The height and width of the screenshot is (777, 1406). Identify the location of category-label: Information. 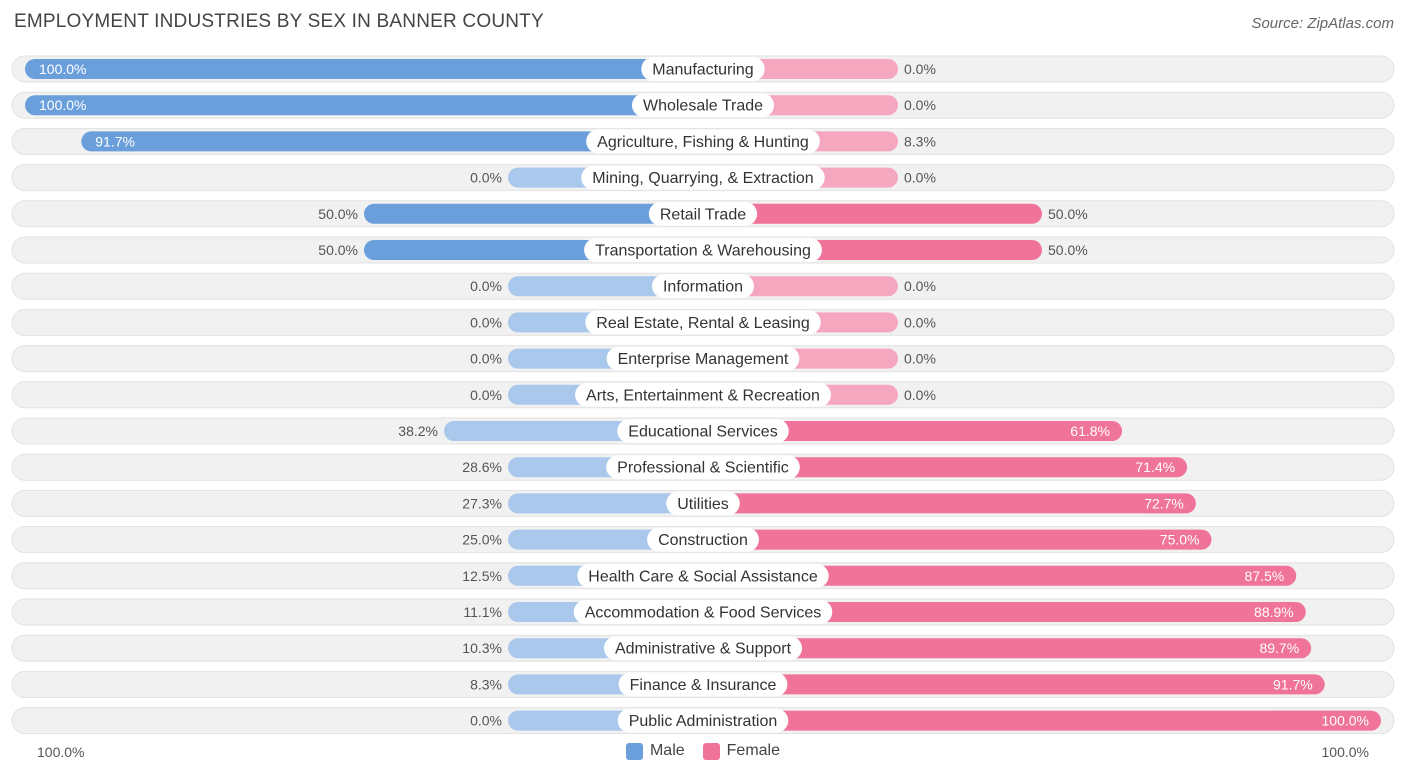
(703, 287).